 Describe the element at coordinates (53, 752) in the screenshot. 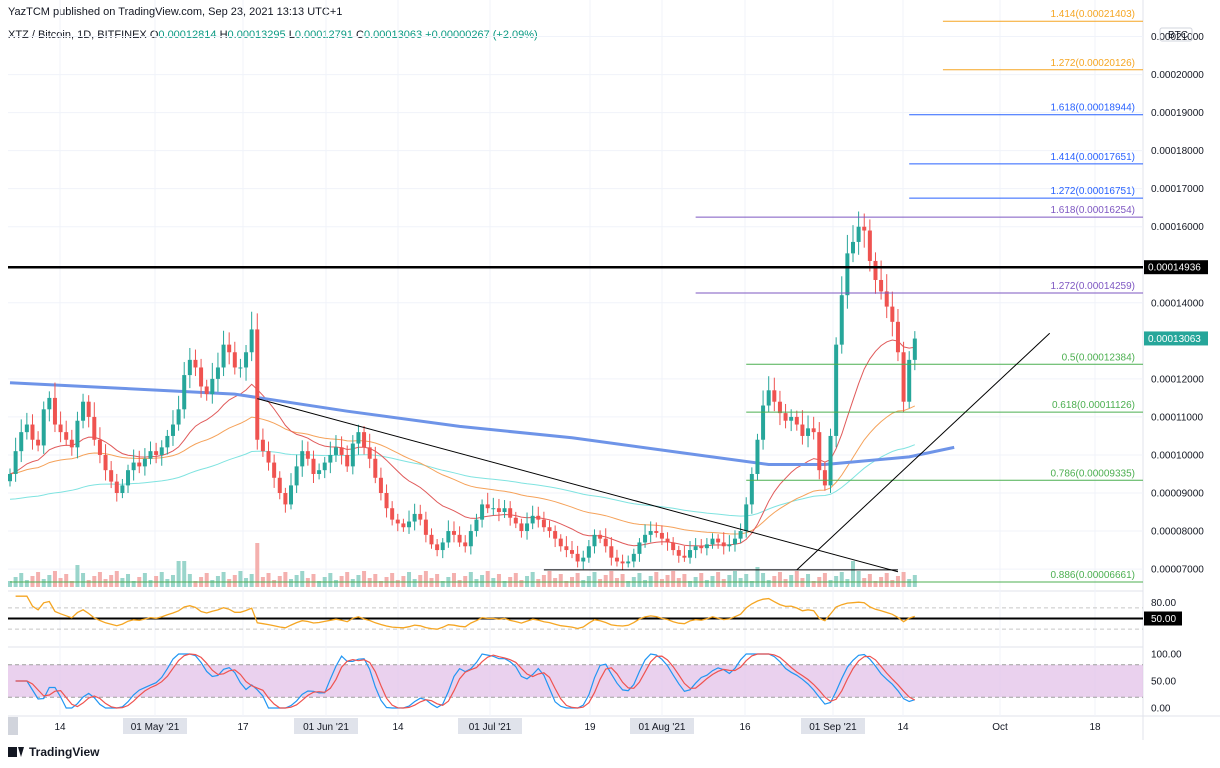

I see `tradingview-logo: TradingView` at that location.